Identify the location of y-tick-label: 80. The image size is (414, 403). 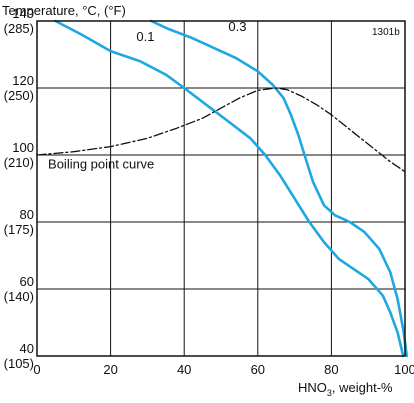
(27, 214).